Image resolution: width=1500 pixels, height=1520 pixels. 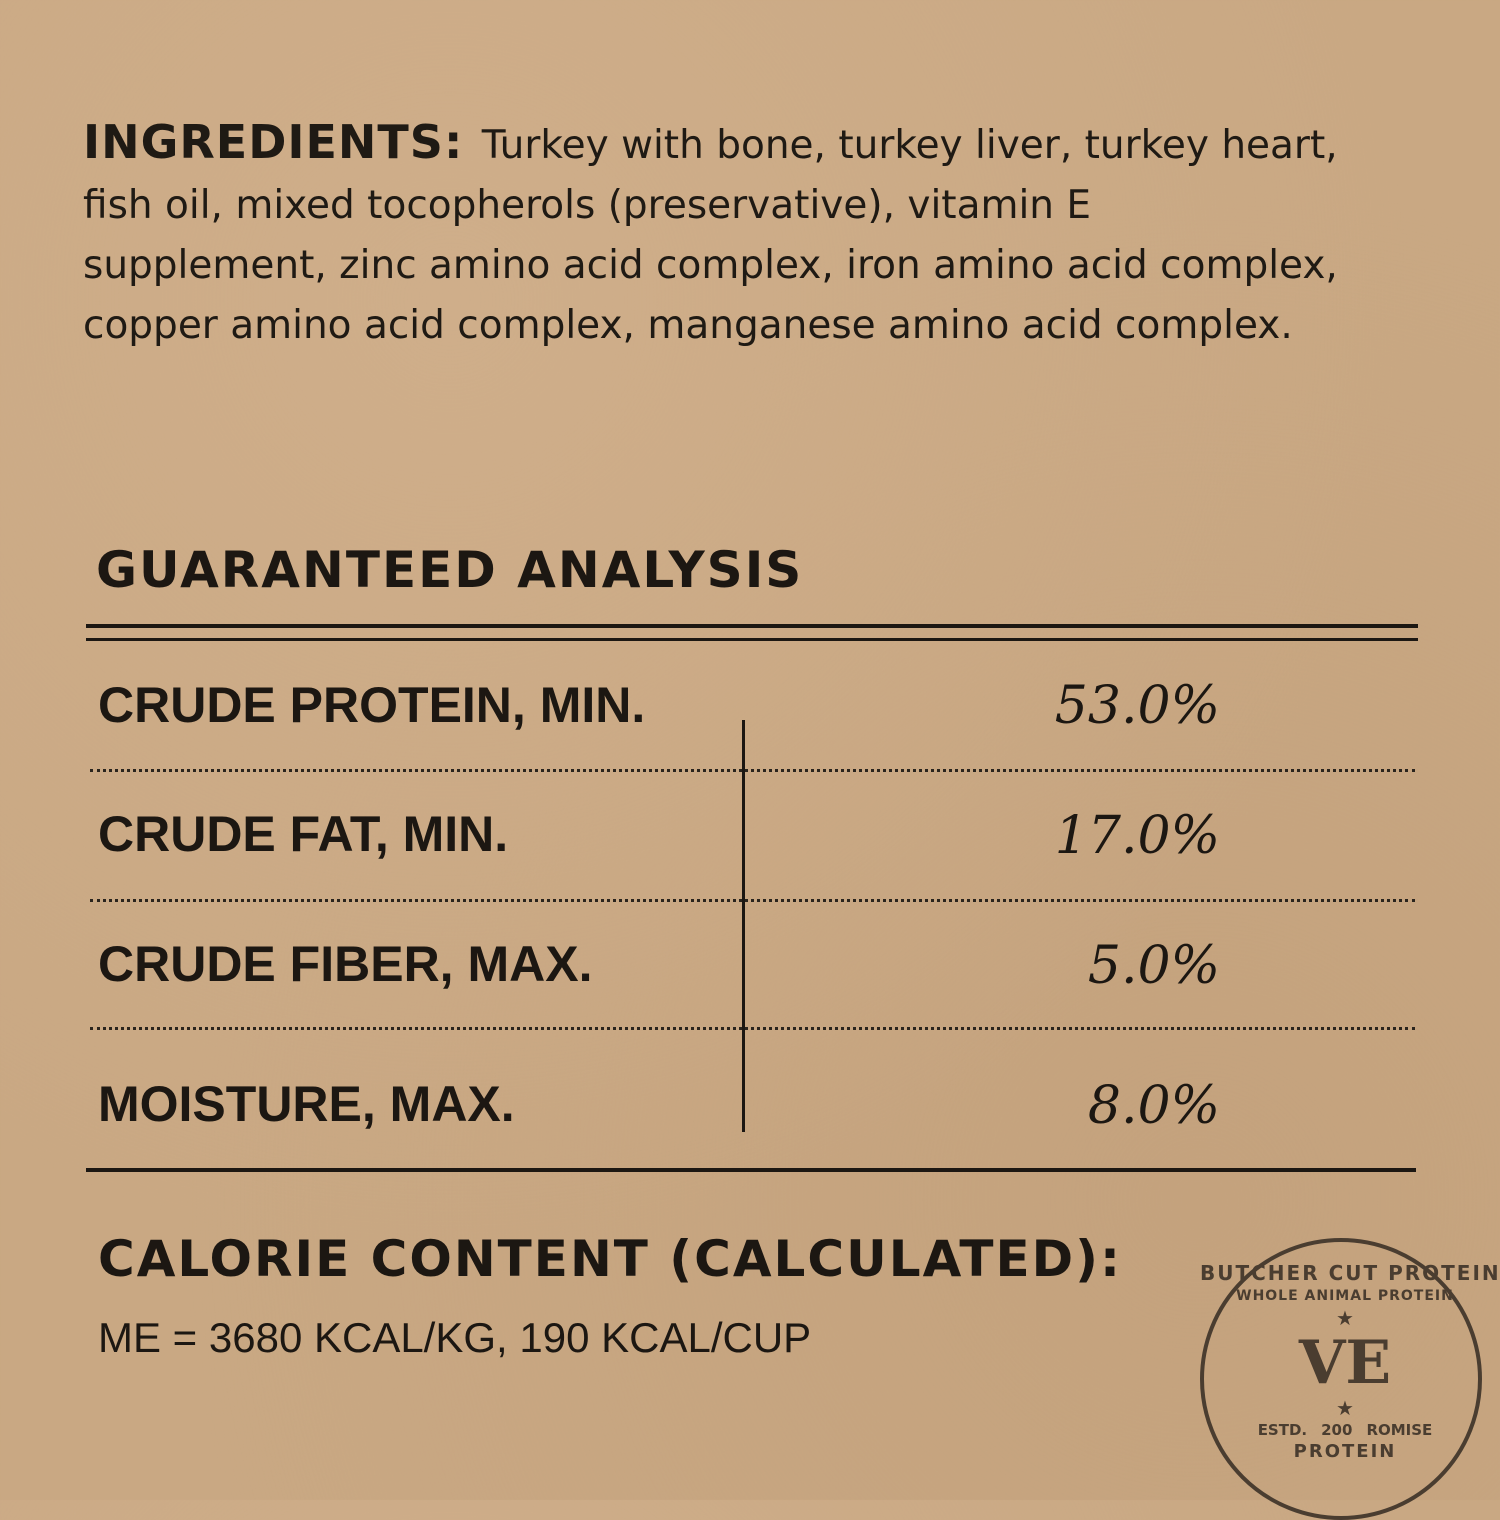 I want to click on stamp-logo-text: VE, so click(x=1345, y=1363).